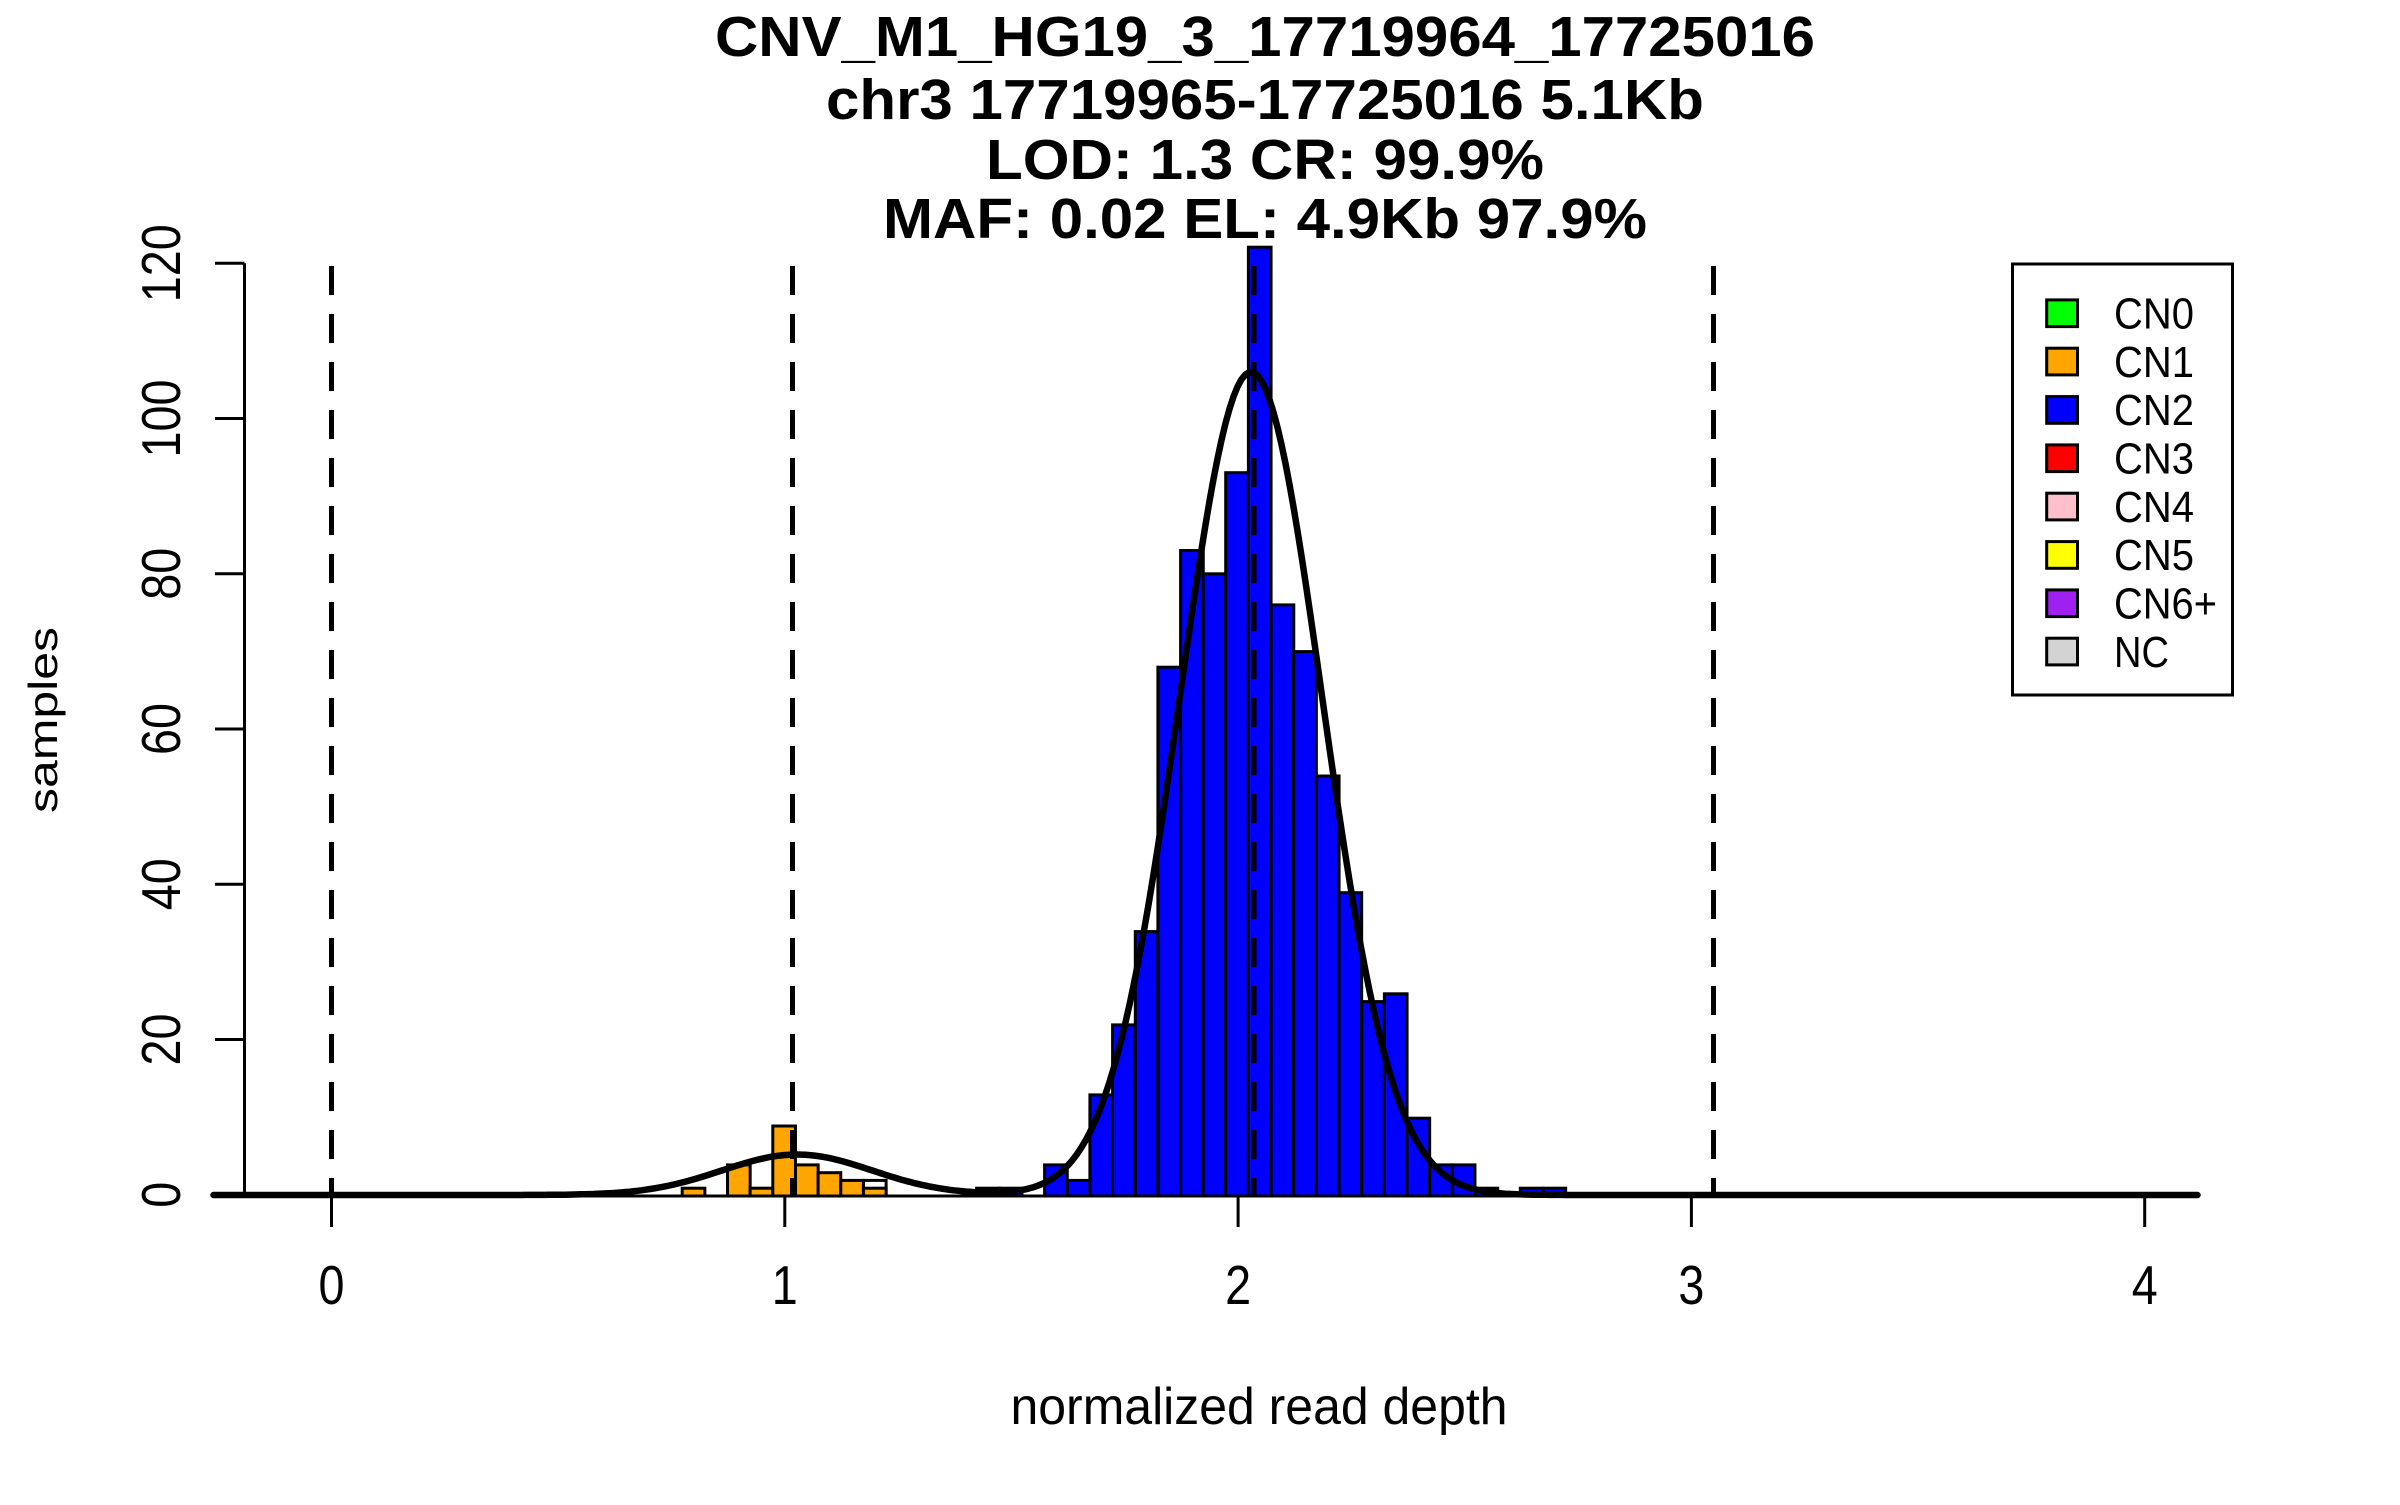  What do you see at coordinates (2165, 604) in the screenshot?
I see `svg-text: CN6+` at bounding box center [2165, 604].